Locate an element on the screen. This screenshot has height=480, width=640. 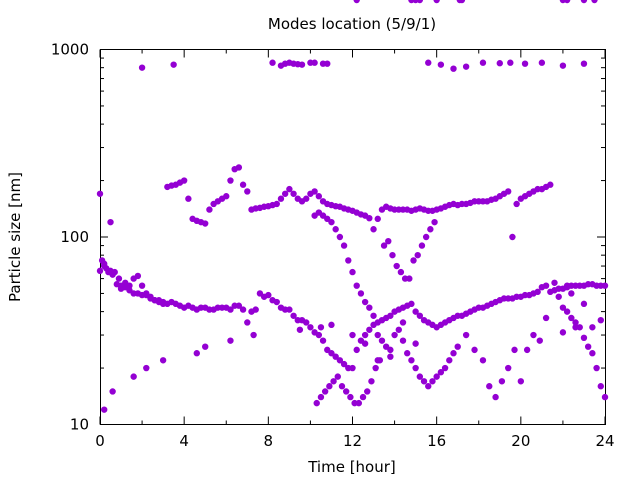
x-tick-label: 8 is located at coordinates (269, 441).